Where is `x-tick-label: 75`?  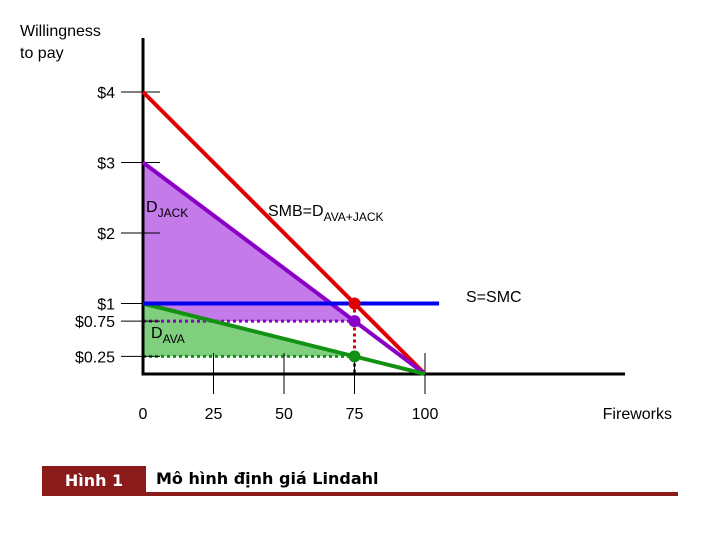
x-tick-label: 75 is located at coordinates (355, 414).